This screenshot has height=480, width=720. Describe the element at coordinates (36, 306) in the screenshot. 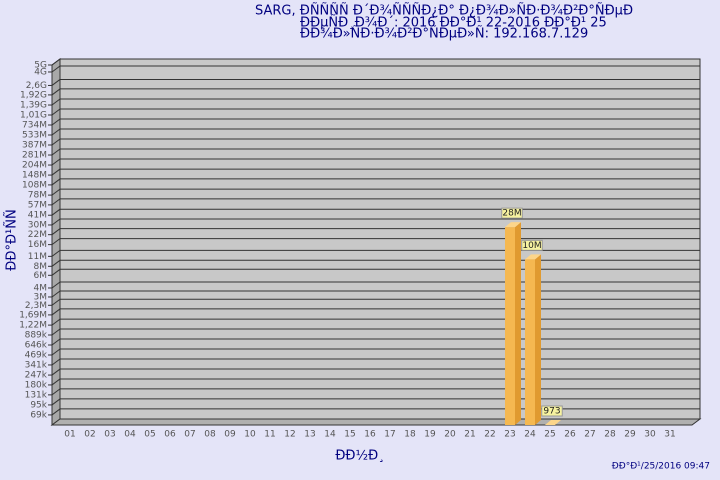

I see `y-tick-label: 2,3M` at that location.